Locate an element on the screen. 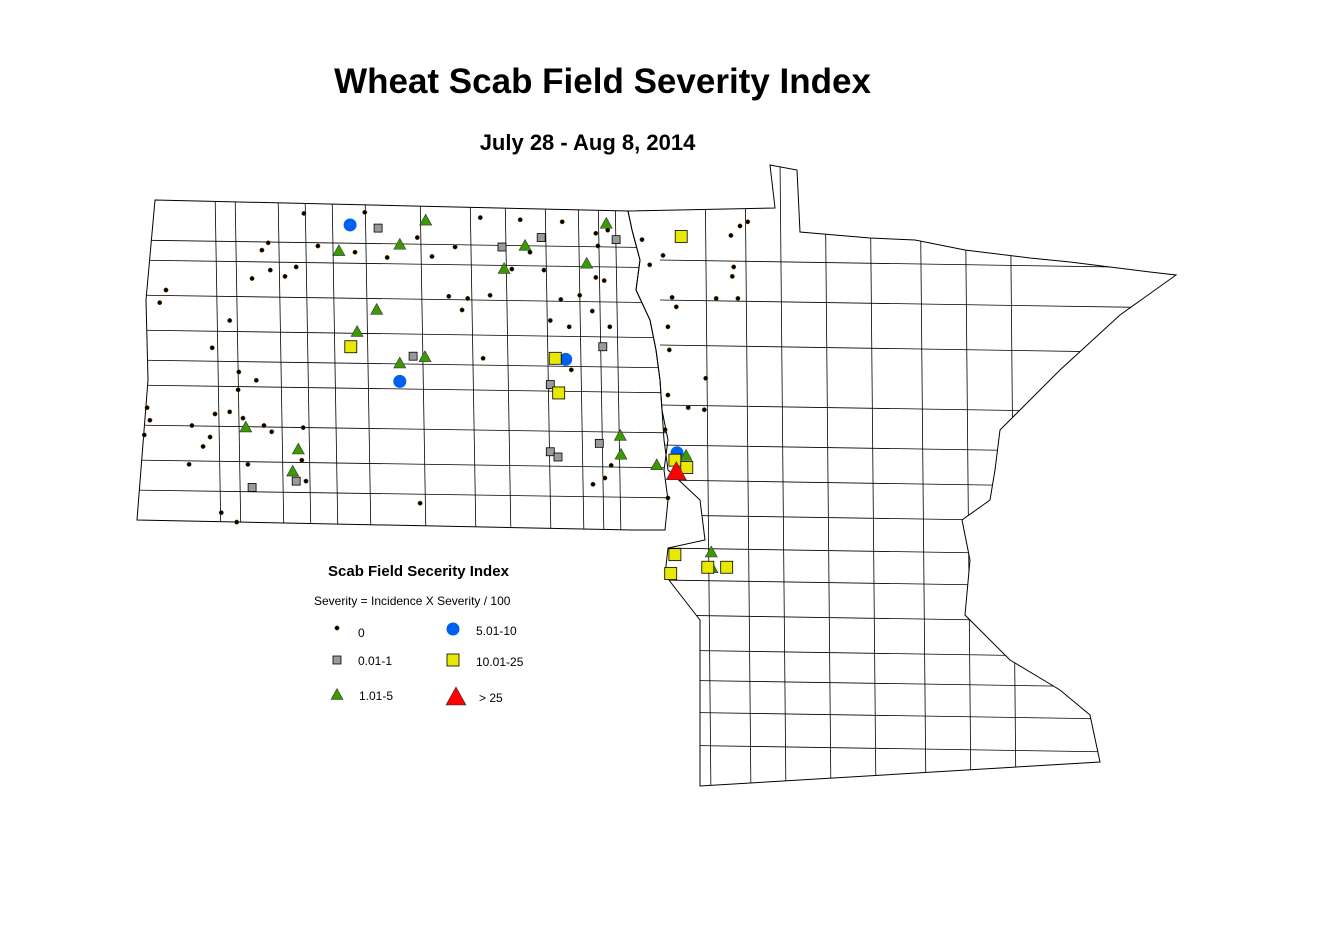  legend-formula: Severity = Incidence X Severity / 100 is located at coordinates (412, 601).